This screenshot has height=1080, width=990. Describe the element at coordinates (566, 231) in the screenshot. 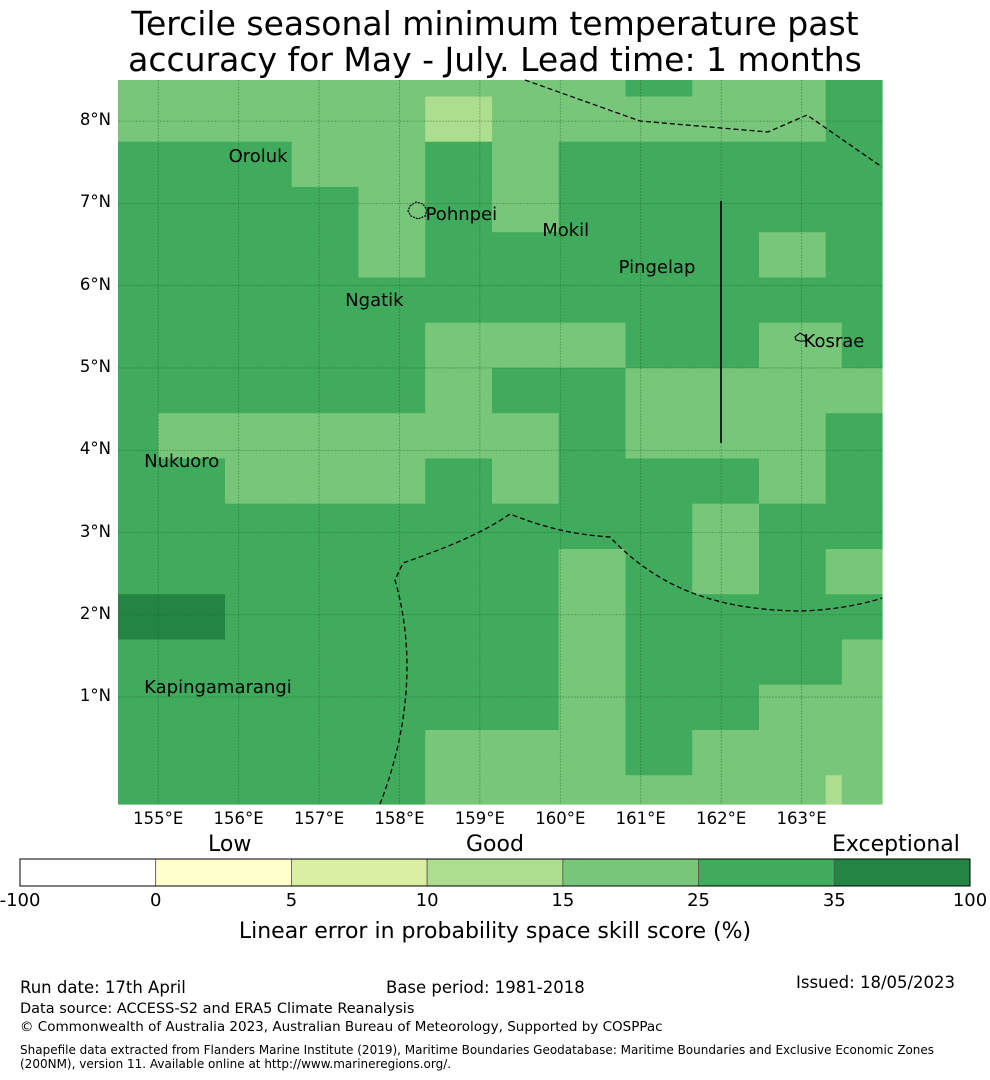

I see `place-label-mokil: Mokil` at that location.